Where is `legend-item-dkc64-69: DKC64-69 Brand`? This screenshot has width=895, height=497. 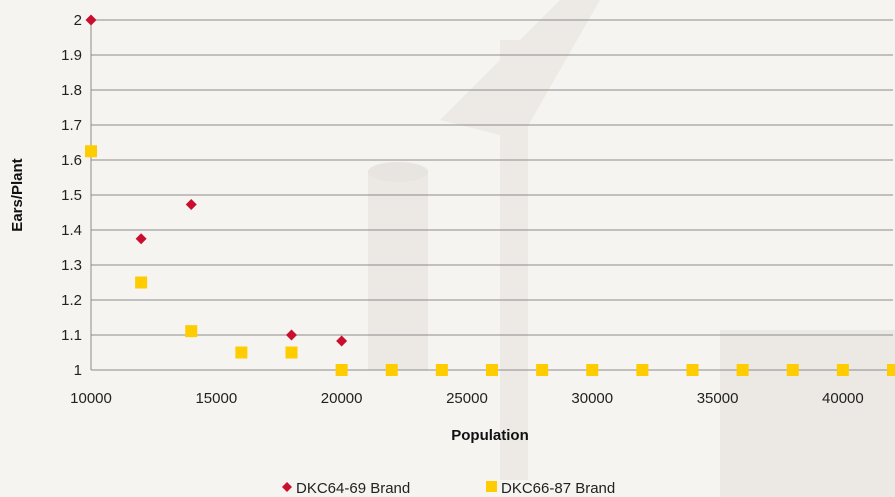
legend-item-dkc64-69: DKC64-69 Brand is located at coordinates (346, 488).